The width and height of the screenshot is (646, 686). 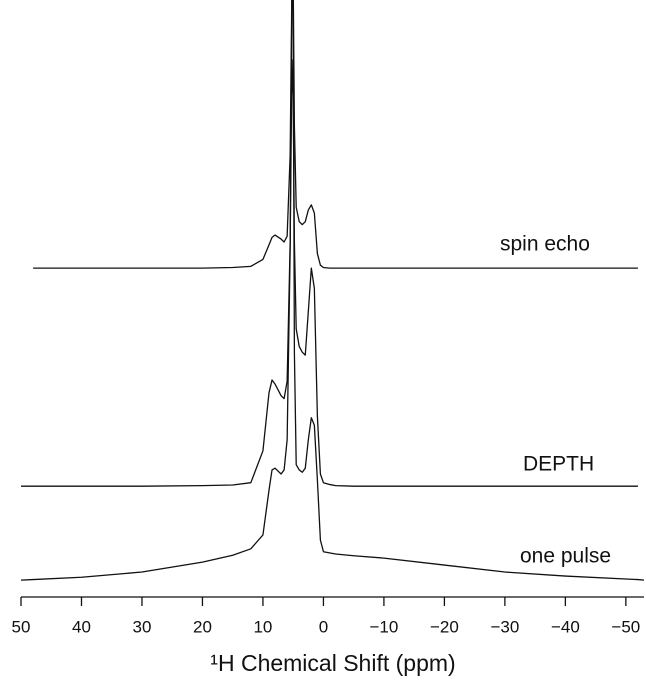 What do you see at coordinates (565, 556) in the screenshot?
I see `series-label: one pulse` at bounding box center [565, 556].